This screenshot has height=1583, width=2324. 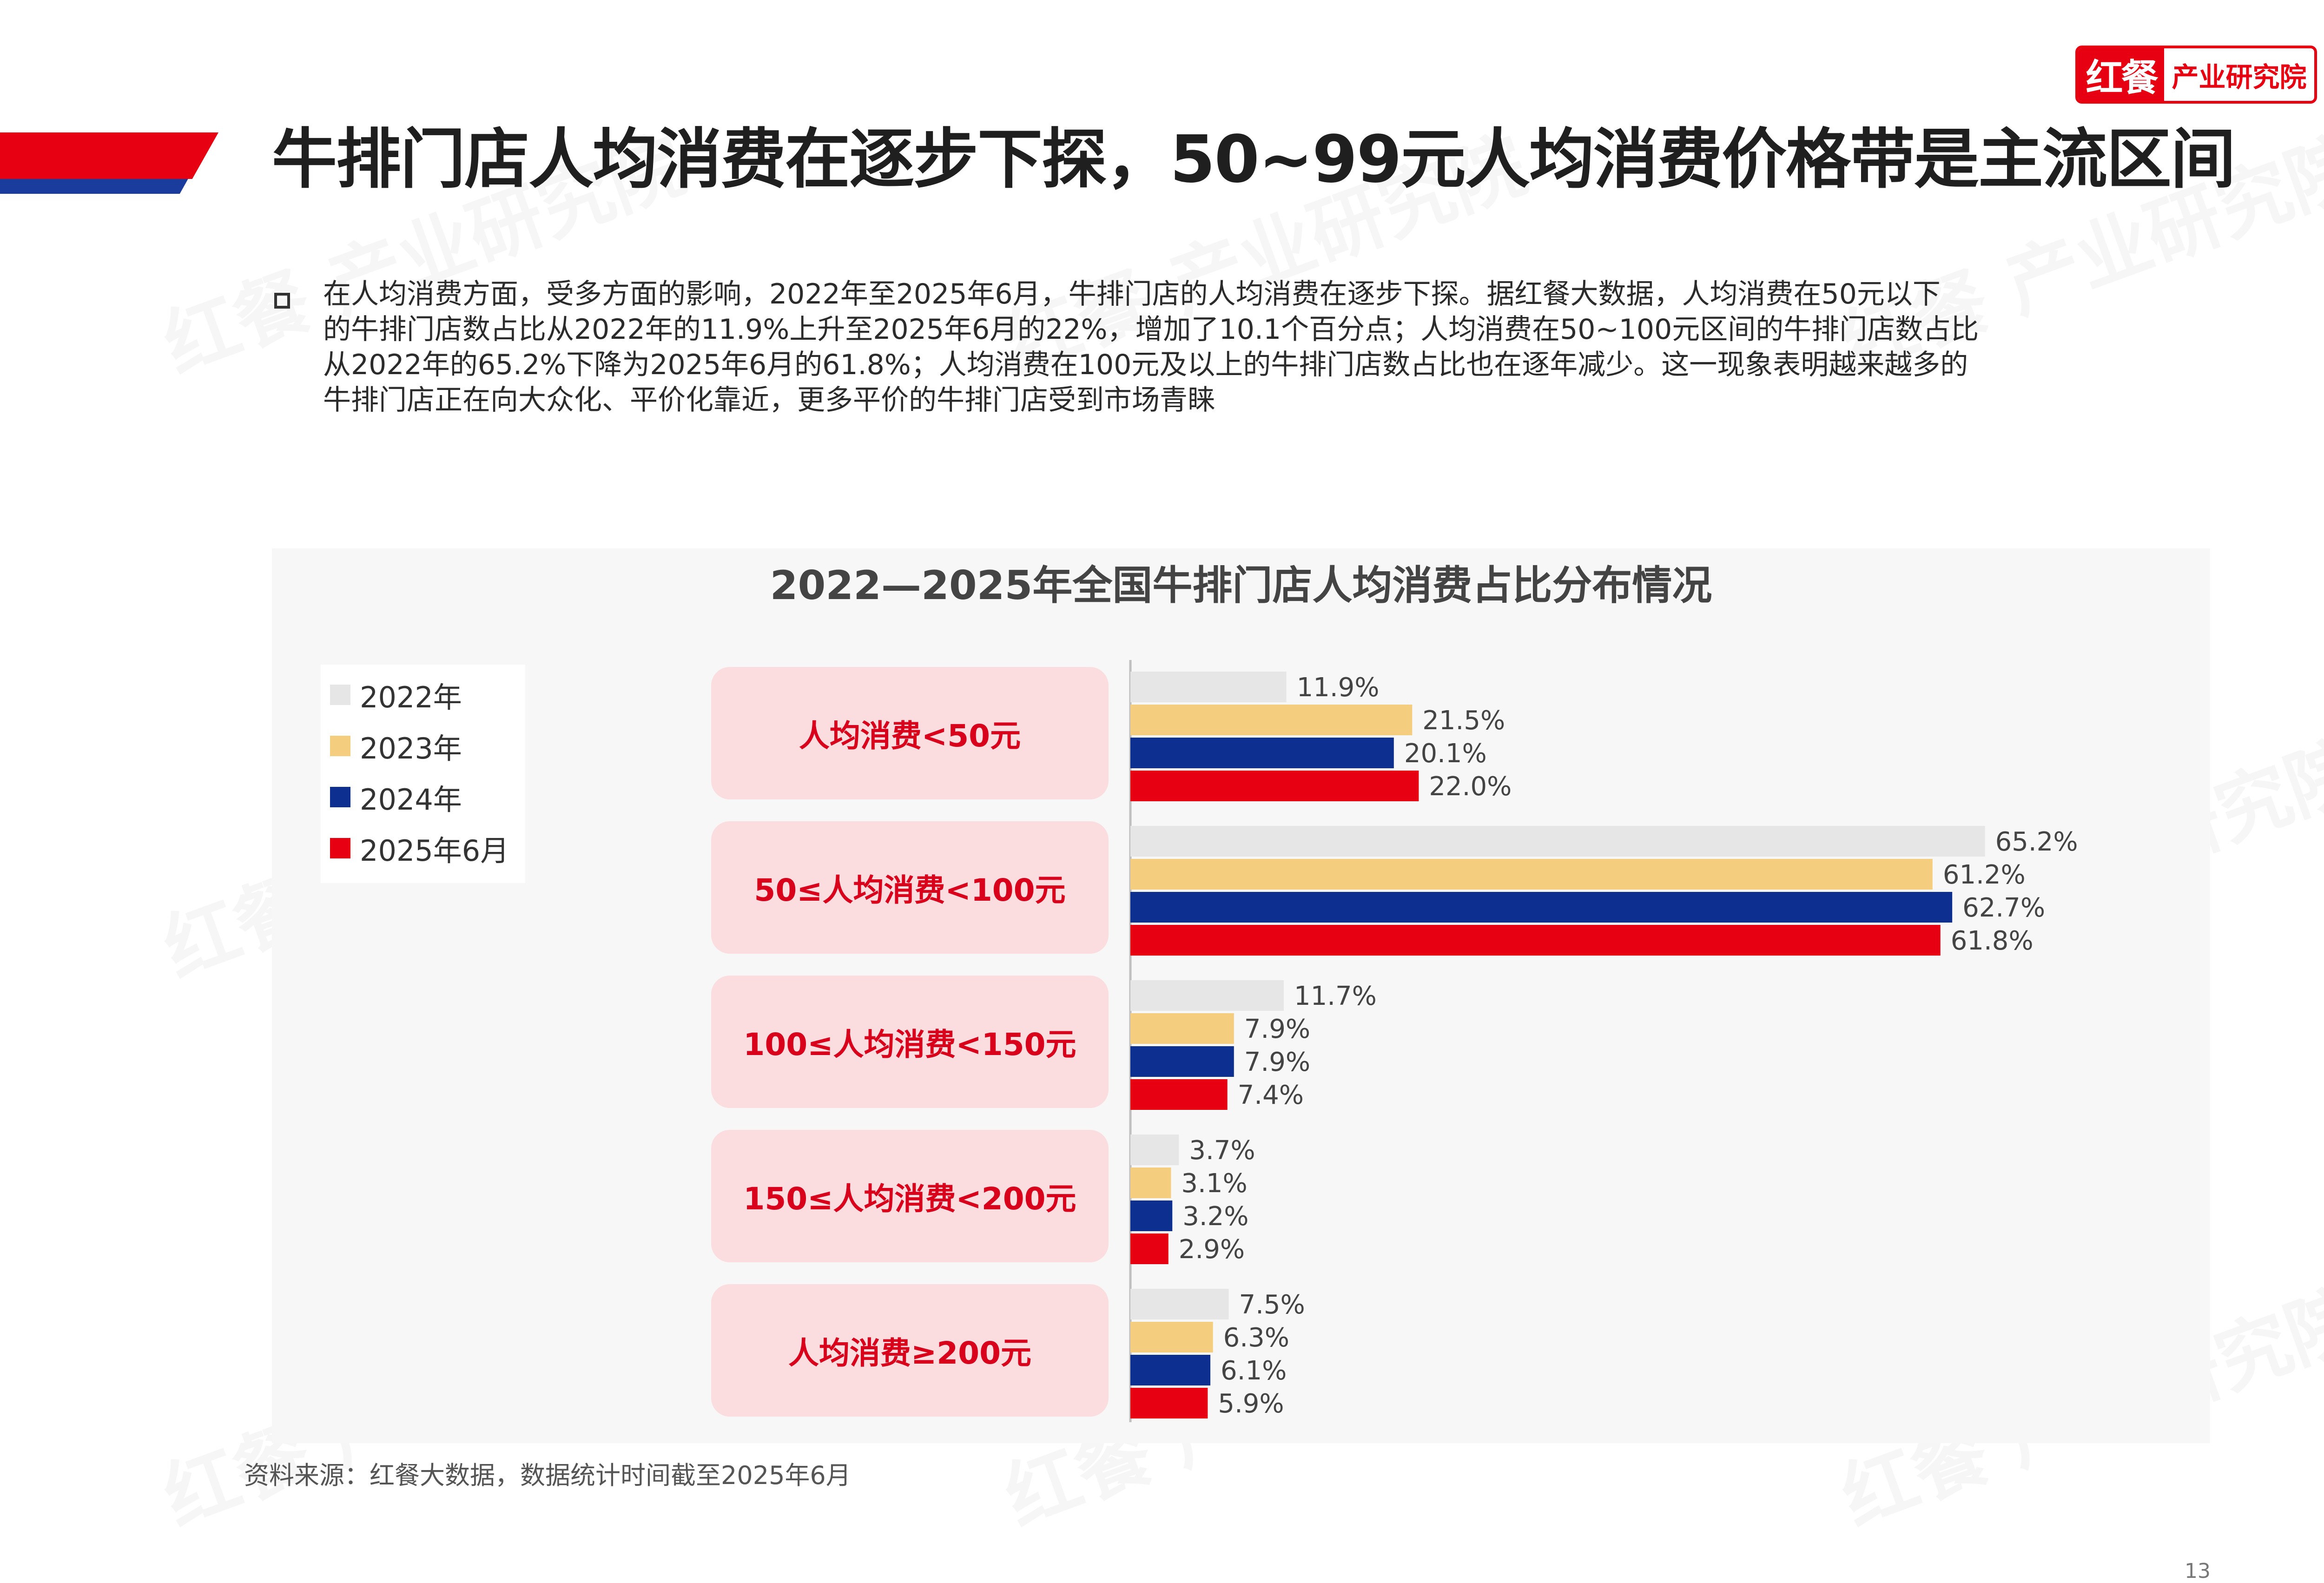 I want to click on legend-item-2023: 2023年, so click(x=396, y=746).